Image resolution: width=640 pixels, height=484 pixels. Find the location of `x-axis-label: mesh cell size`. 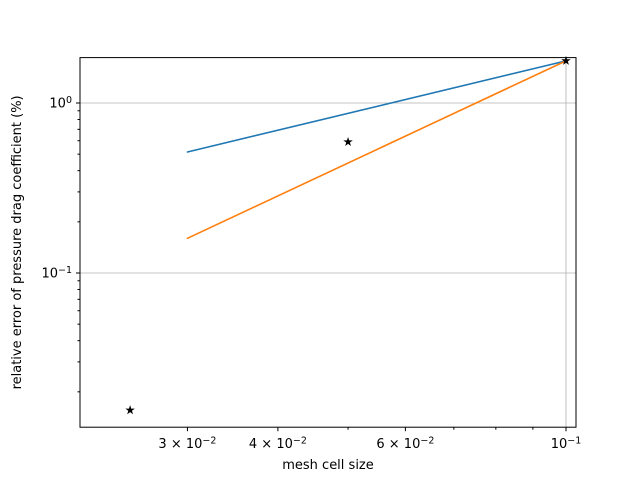

x-axis-label: mesh cell size is located at coordinates (328, 465).